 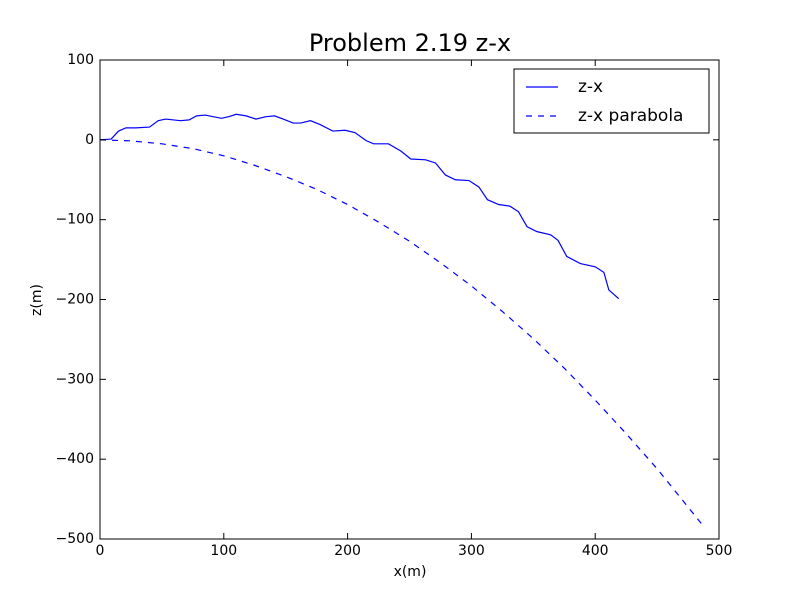 I want to click on y-tick-label: −100, so click(x=75, y=220).